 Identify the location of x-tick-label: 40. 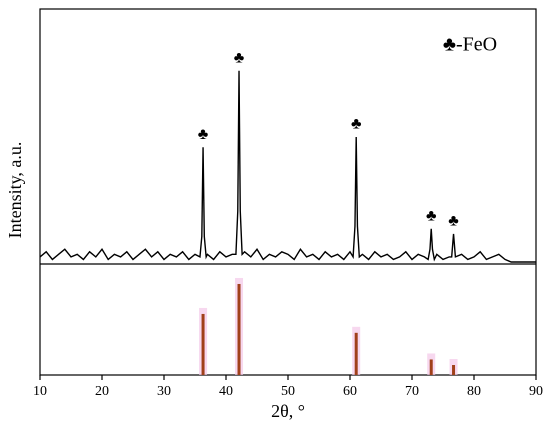
(226, 391).